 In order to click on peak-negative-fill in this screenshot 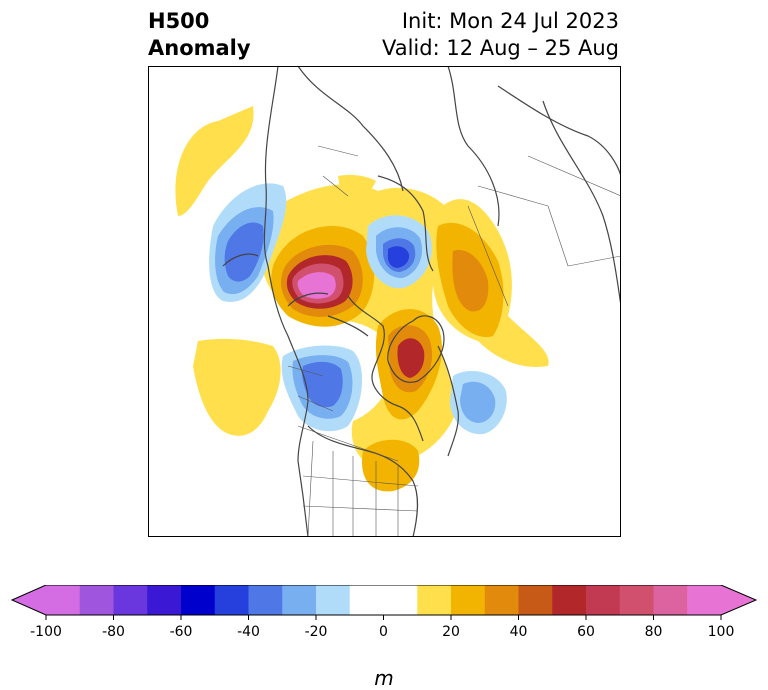, I will do `click(398, 257)`.